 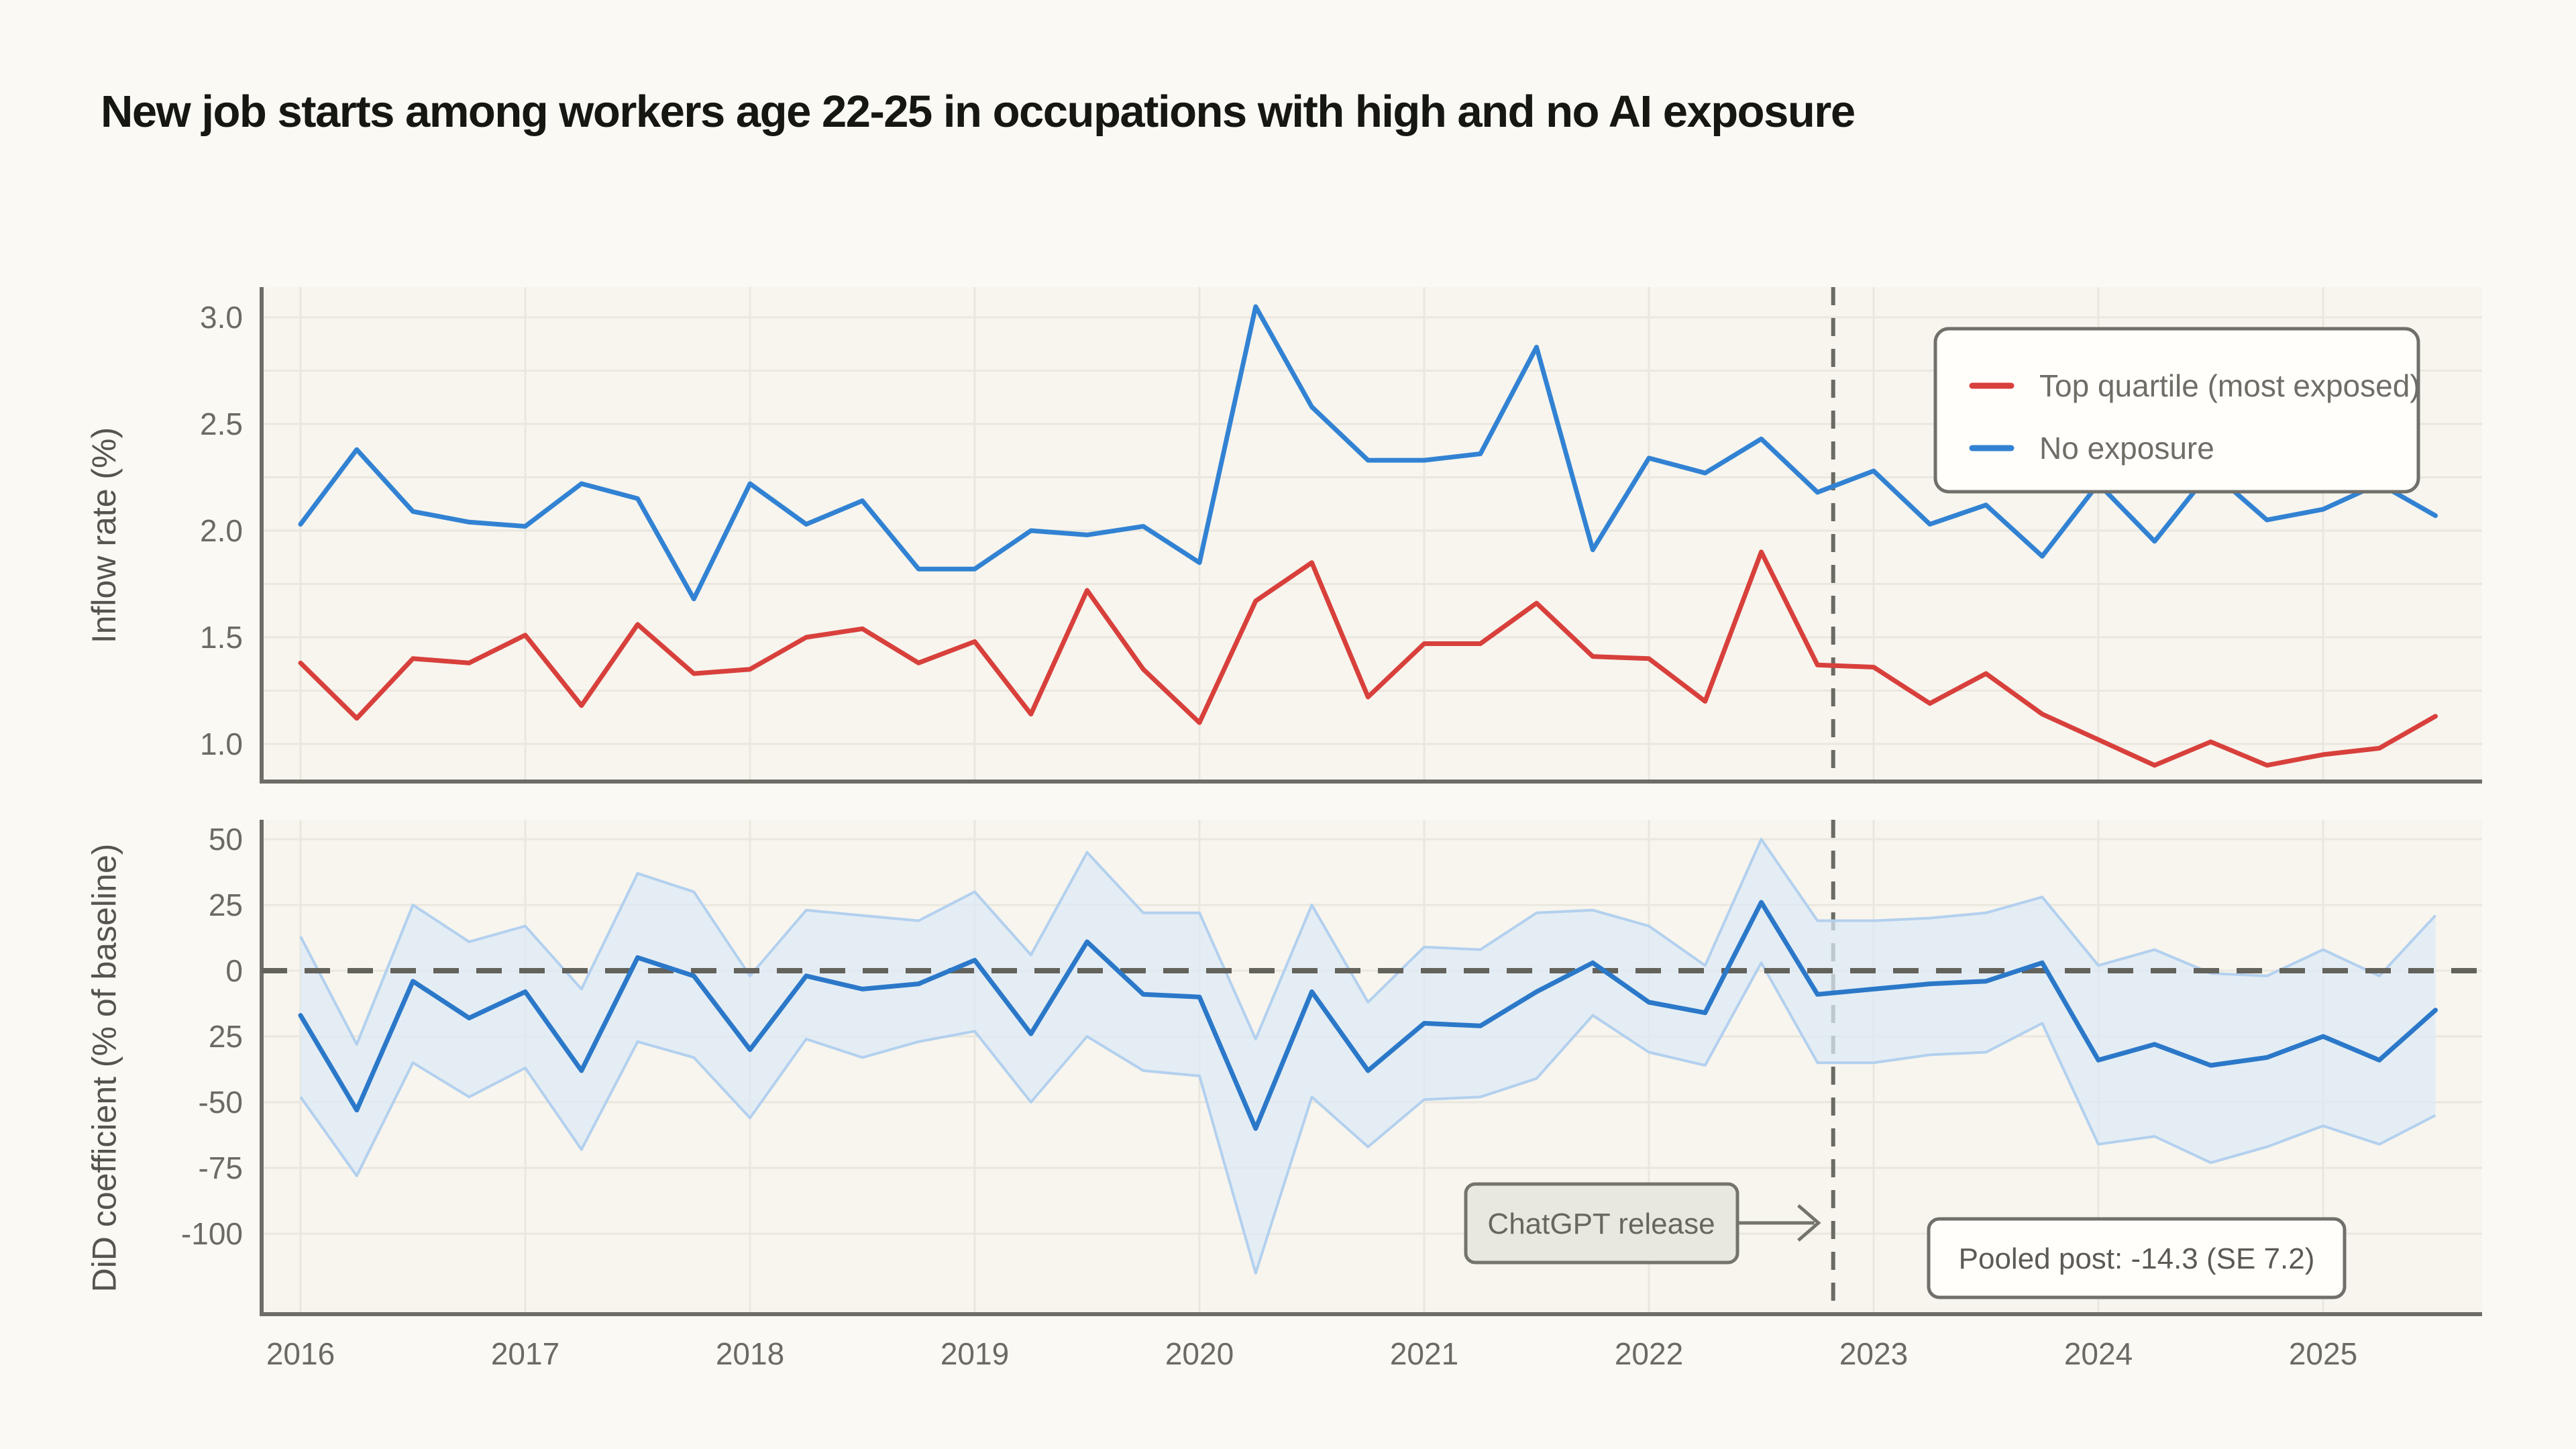 I want to click on y-tick-label: 50, so click(x=226, y=839).